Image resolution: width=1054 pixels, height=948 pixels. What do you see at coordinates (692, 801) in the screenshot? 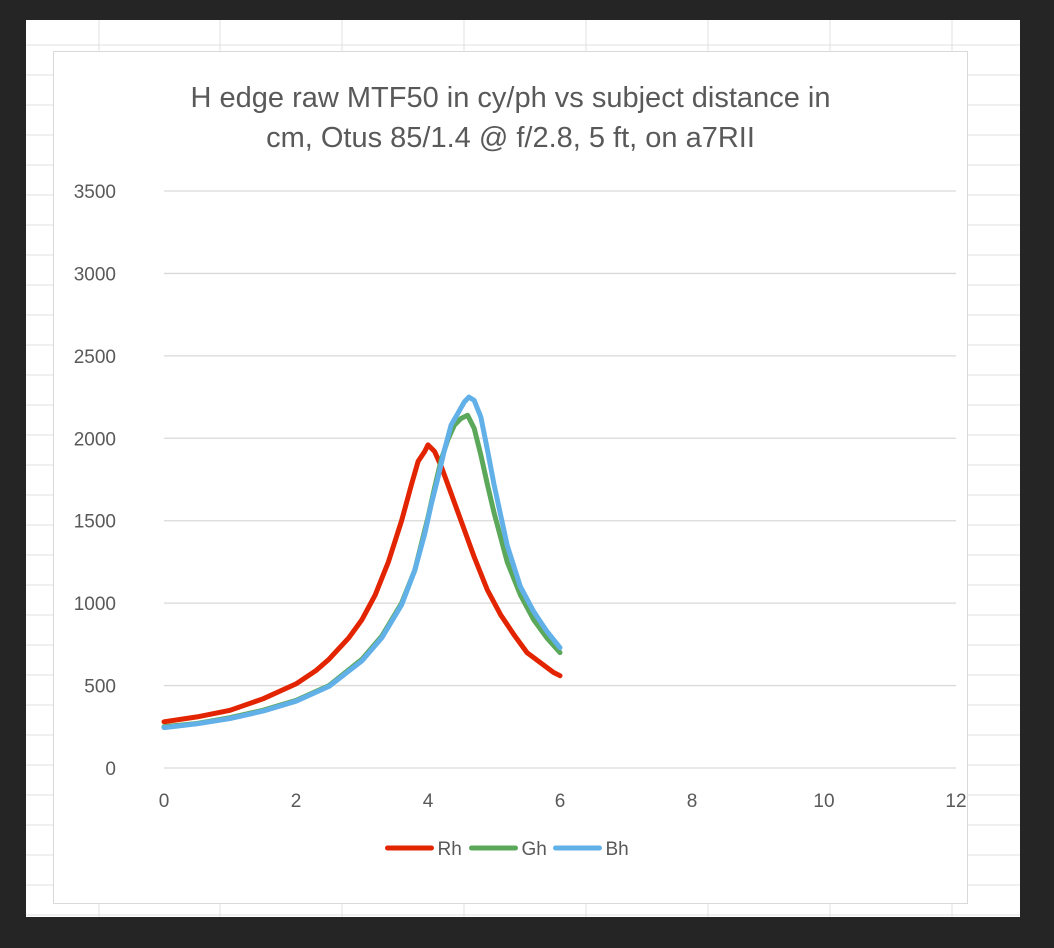
I see `x-tick-label: 8` at bounding box center [692, 801].